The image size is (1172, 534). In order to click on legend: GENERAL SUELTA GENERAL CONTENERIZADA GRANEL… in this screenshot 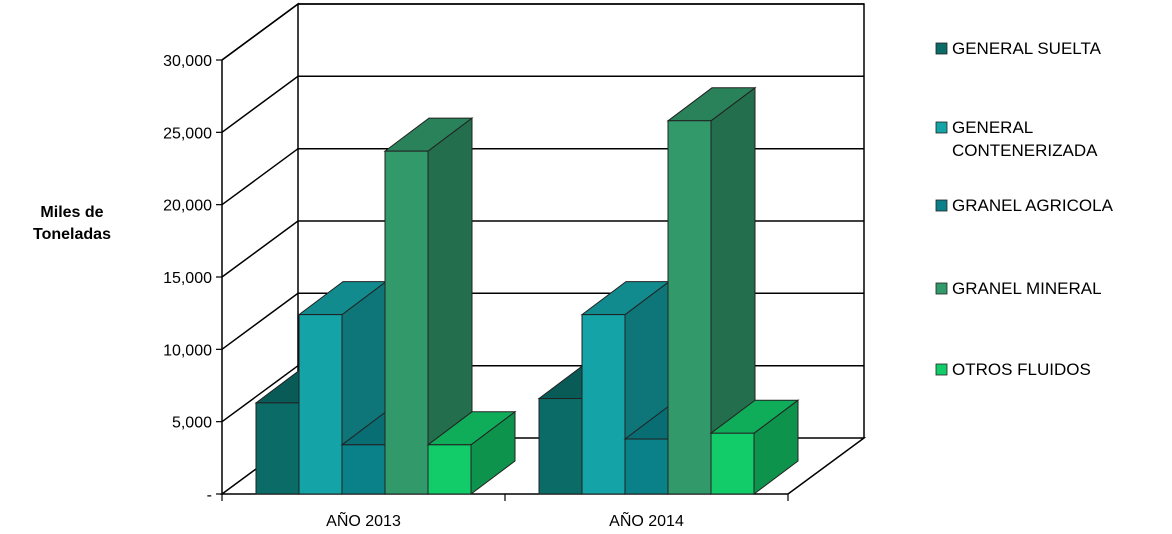, I will do `click(1024, 209)`.